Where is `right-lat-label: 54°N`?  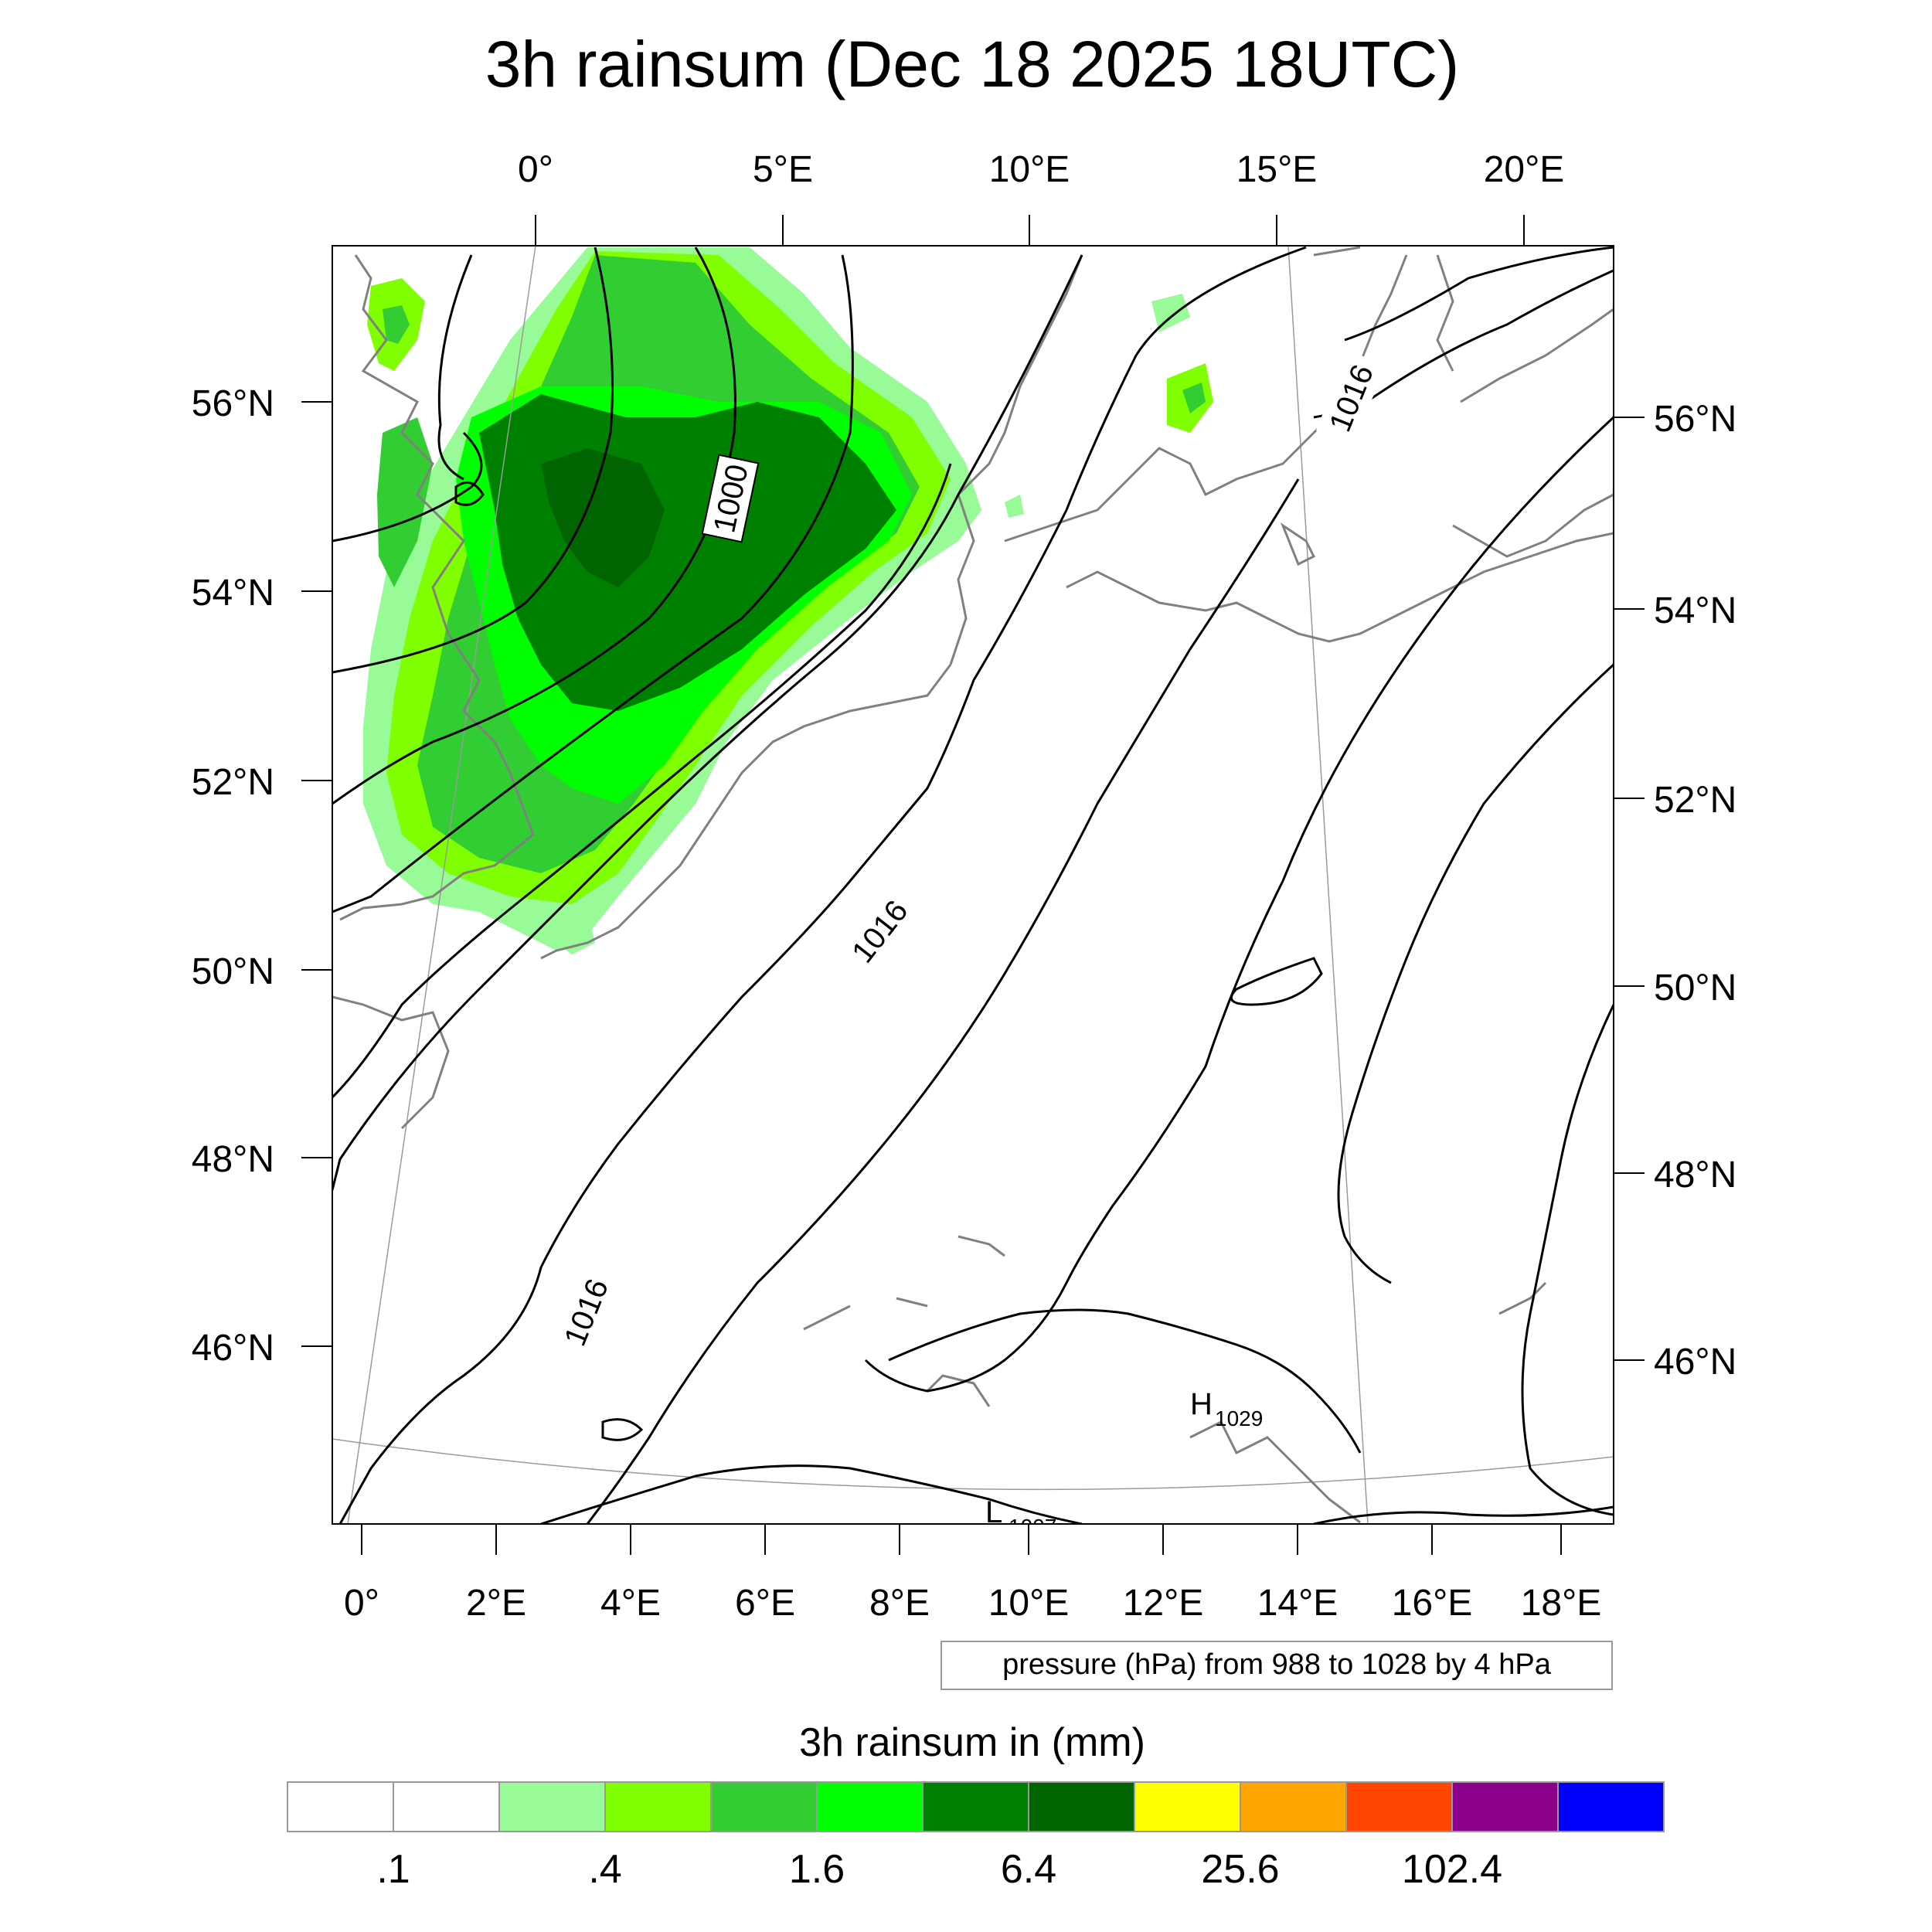
right-lat-label: 54°N is located at coordinates (1695, 610).